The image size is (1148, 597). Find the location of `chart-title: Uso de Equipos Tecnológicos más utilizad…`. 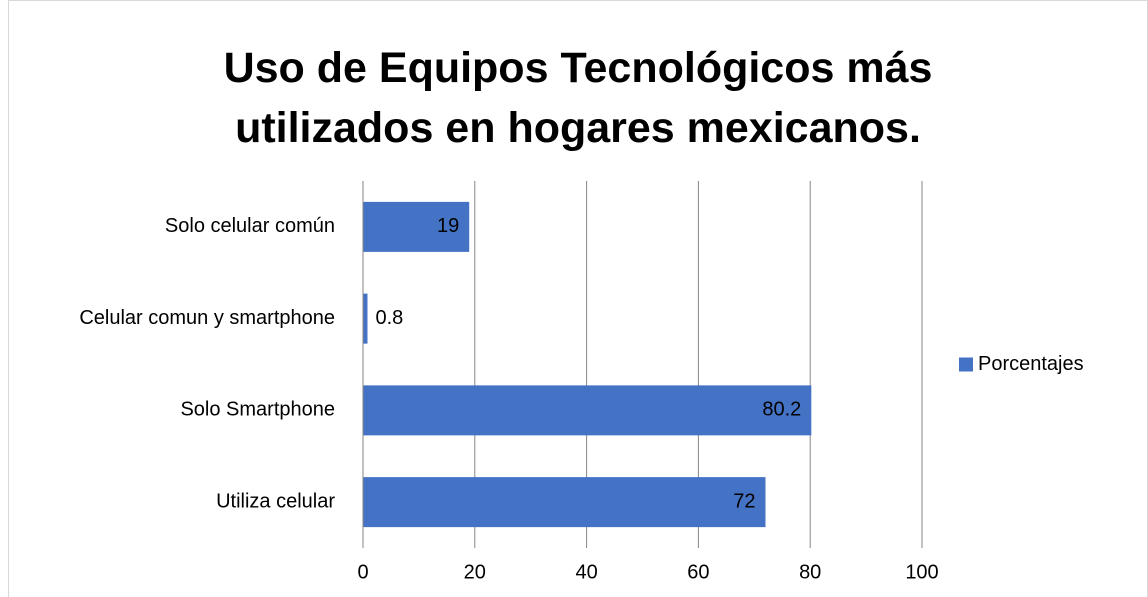

chart-title: Uso de Equipos Tecnológicos más utilizad… is located at coordinates (578, 98).